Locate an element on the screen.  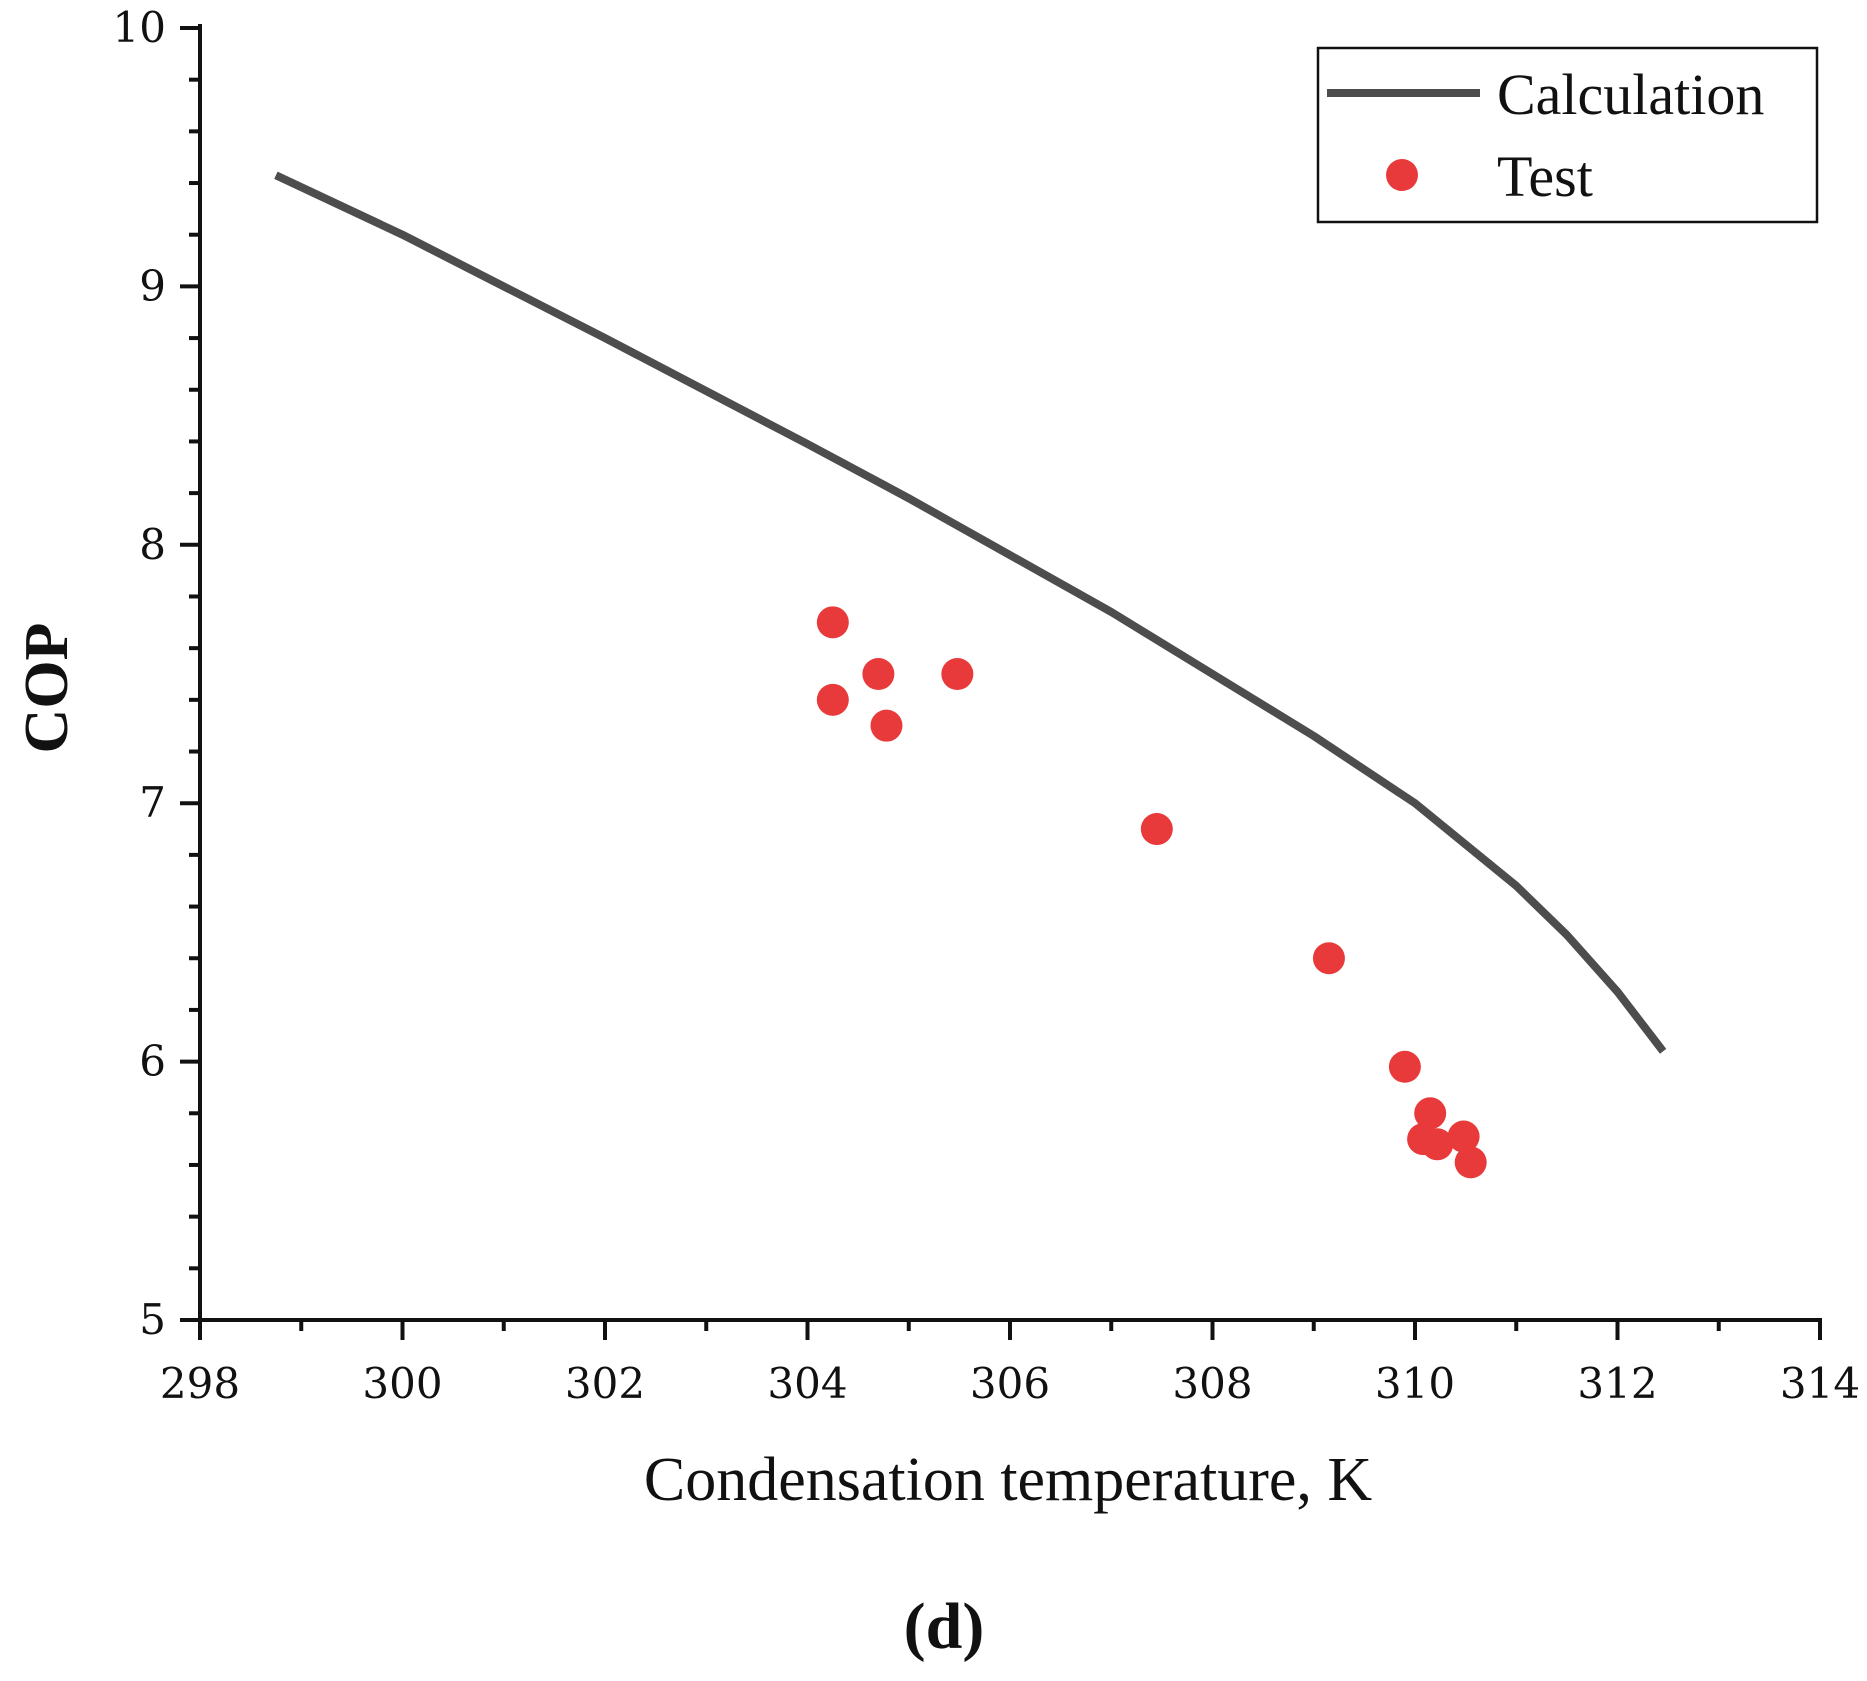
x-tick-label: 312 is located at coordinates (1617, 1383).